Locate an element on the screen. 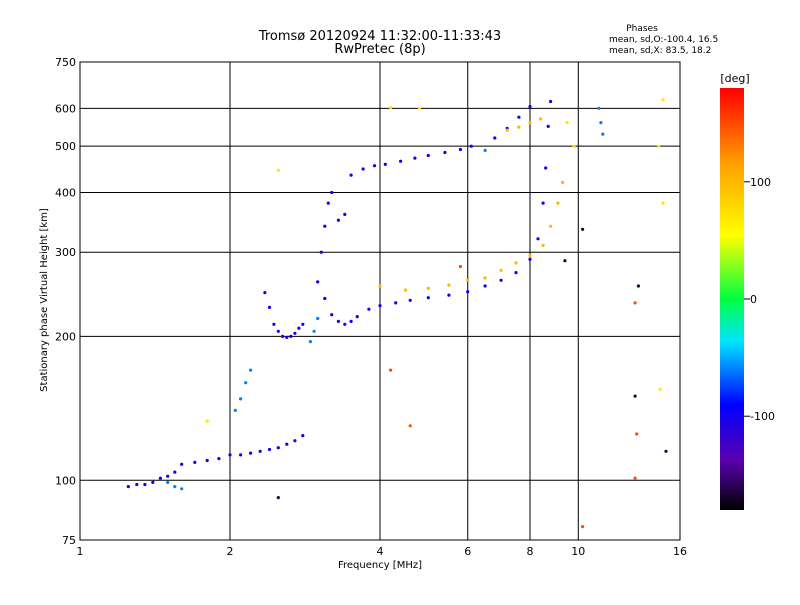 The height and width of the screenshot is (605, 800). chart-subtitle: RwPretec (8p) is located at coordinates (379, 49).